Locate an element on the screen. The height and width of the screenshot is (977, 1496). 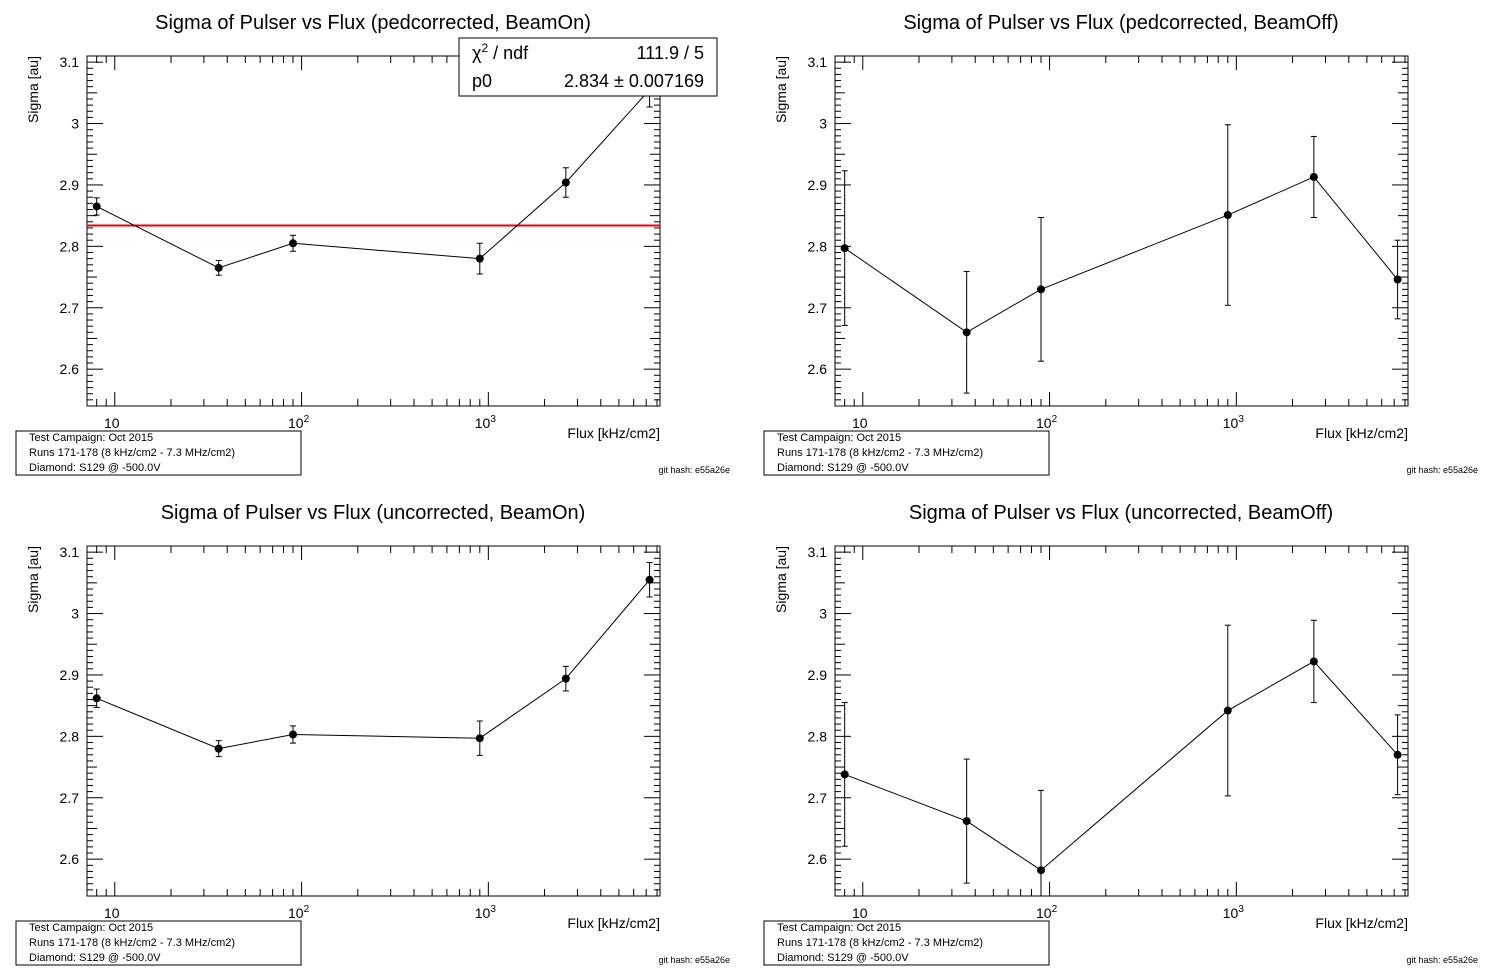
fit-p0-value: 2.834 ± 0.007169 is located at coordinates (634, 81).